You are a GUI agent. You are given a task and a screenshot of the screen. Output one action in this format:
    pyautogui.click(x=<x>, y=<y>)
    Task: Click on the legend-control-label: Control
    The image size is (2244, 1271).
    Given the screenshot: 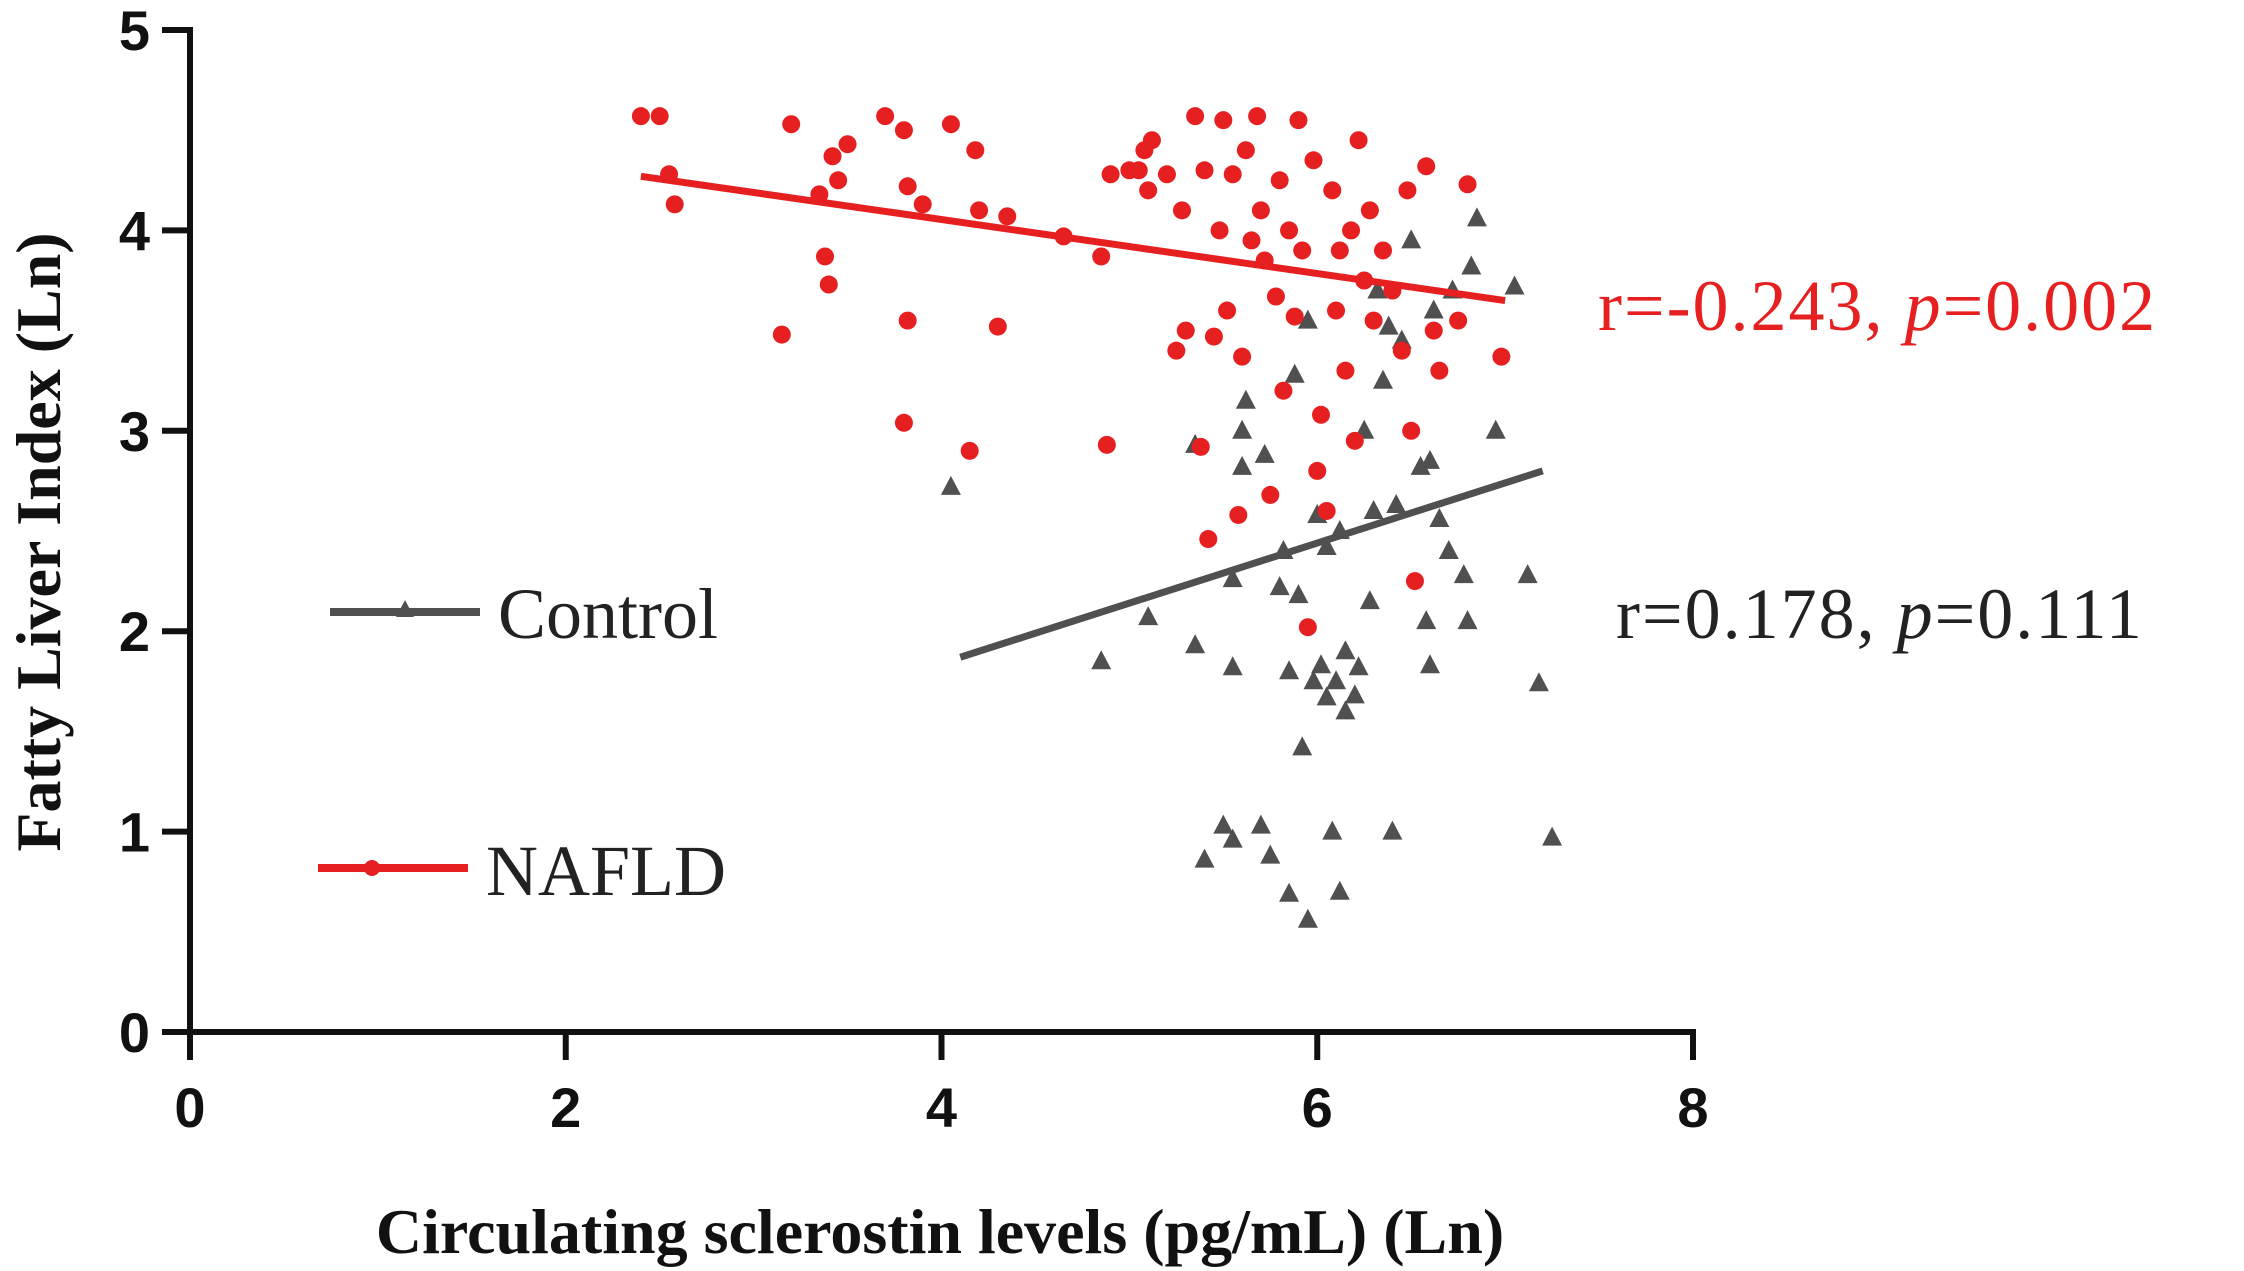 What is the action you would take?
    pyautogui.click(x=608, y=614)
    